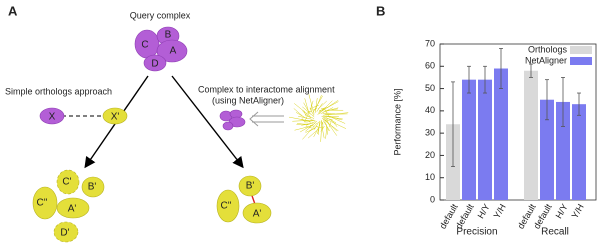 The image size is (600, 247). What do you see at coordinates (58, 91) in the screenshot?
I see `orthologs-title: Simple orthologs approach` at bounding box center [58, 91].